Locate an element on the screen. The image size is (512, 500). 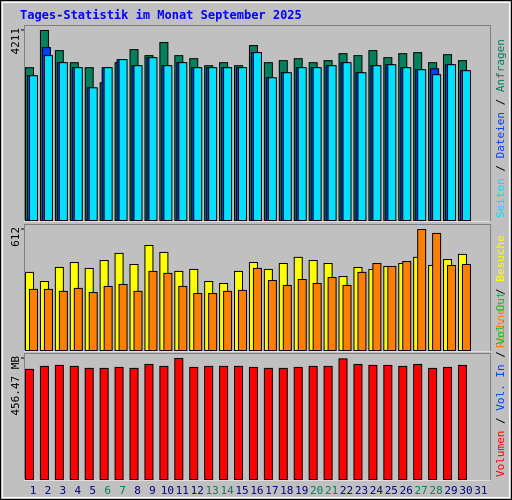
x-tick-label: 14 is located at coordinates (227, 490).